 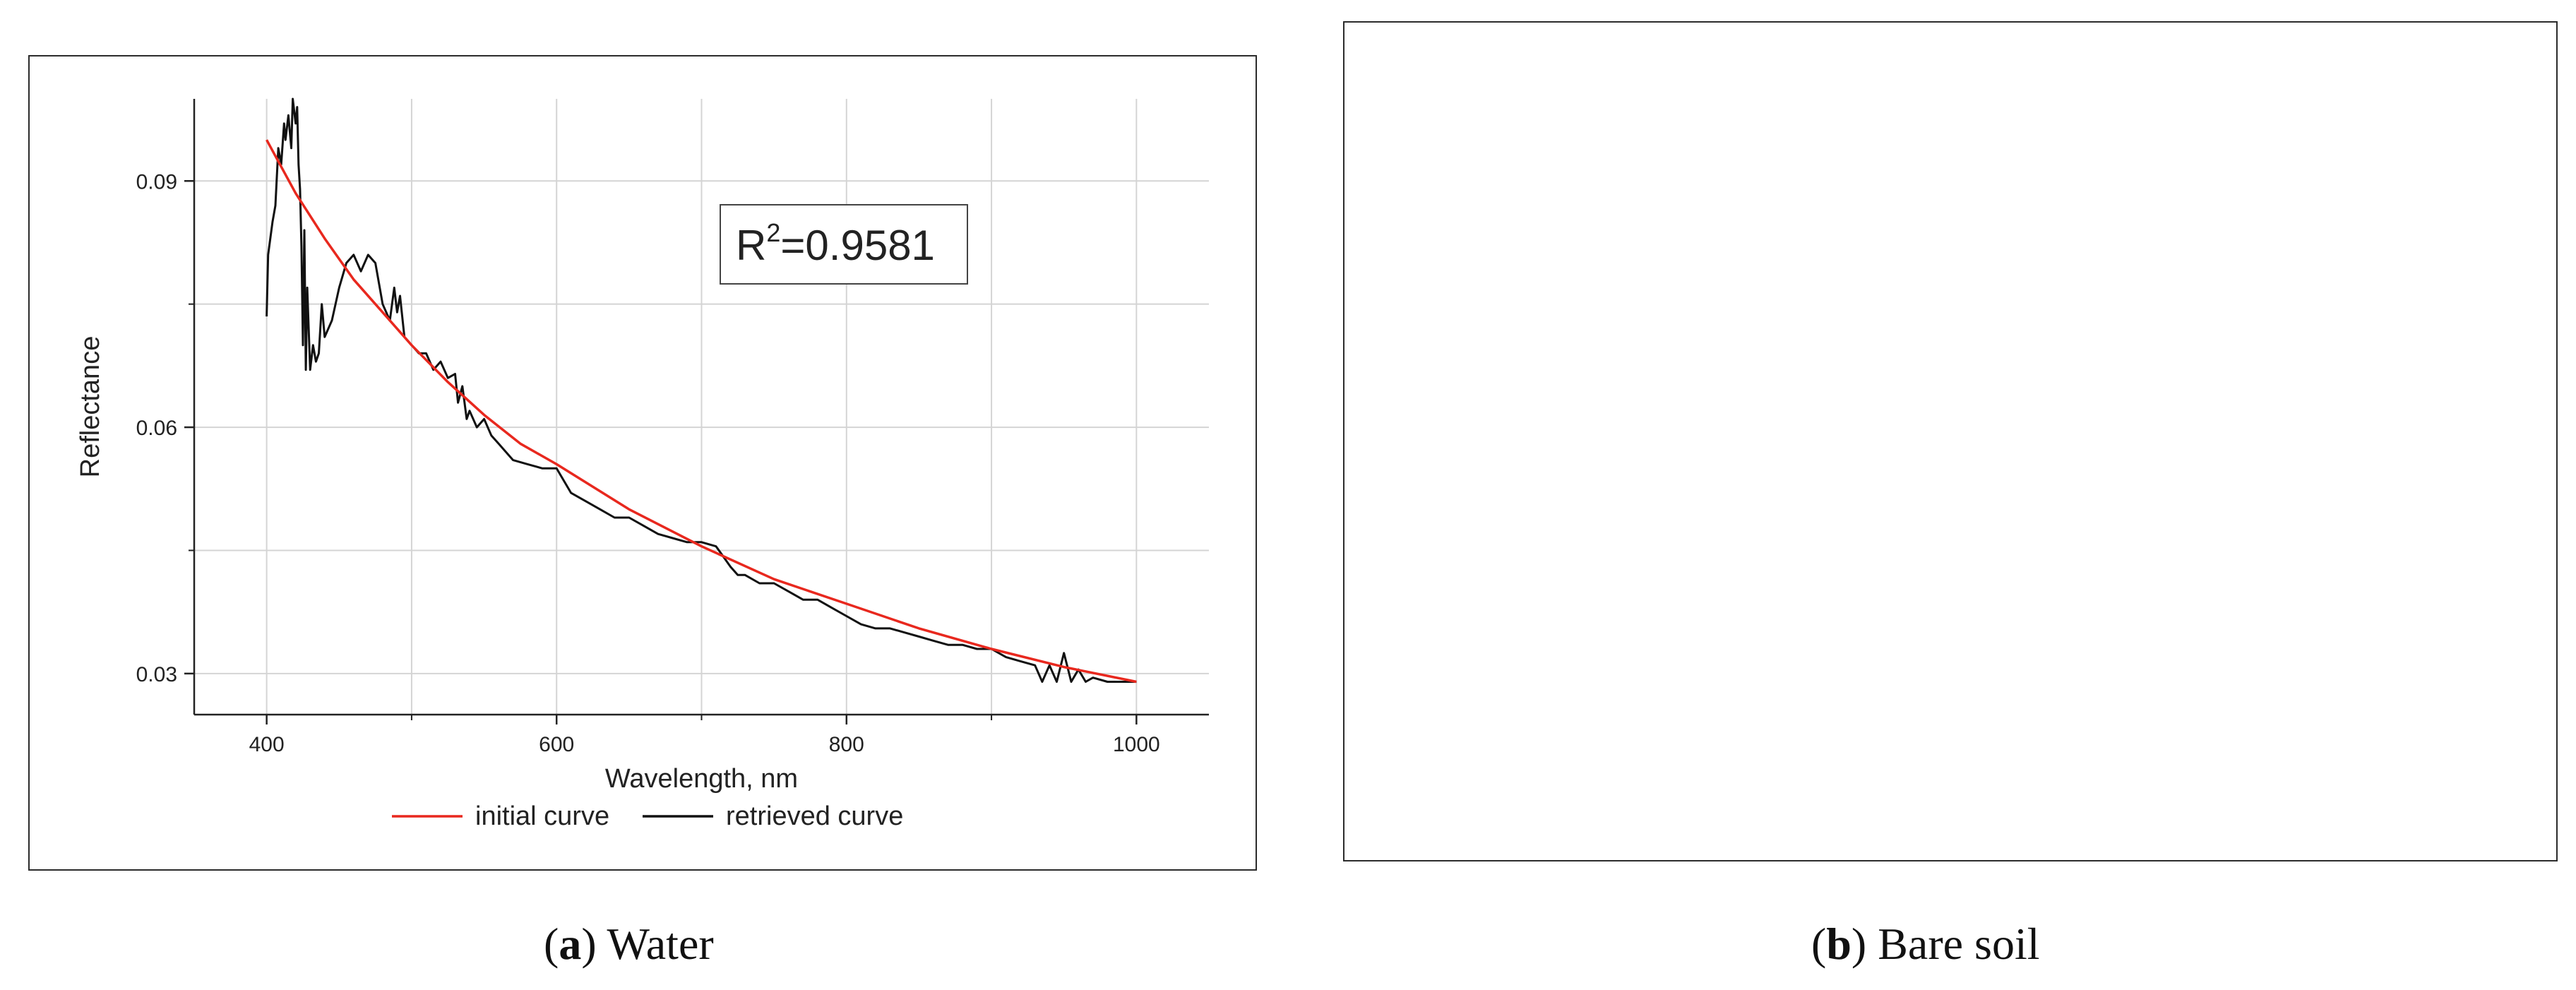 What do you see at coordinates (857, 245) in the screenshot?
I see `r2-value: =0.9581` at bounding box center [857, 245].